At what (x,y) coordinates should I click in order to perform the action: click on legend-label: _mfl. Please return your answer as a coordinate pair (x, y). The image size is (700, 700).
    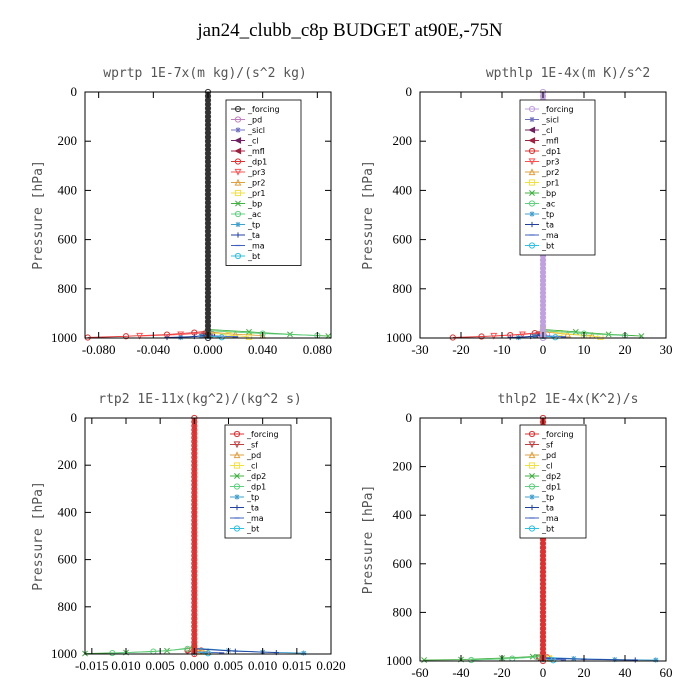
    Looking at the image, I should click on (550, 141).